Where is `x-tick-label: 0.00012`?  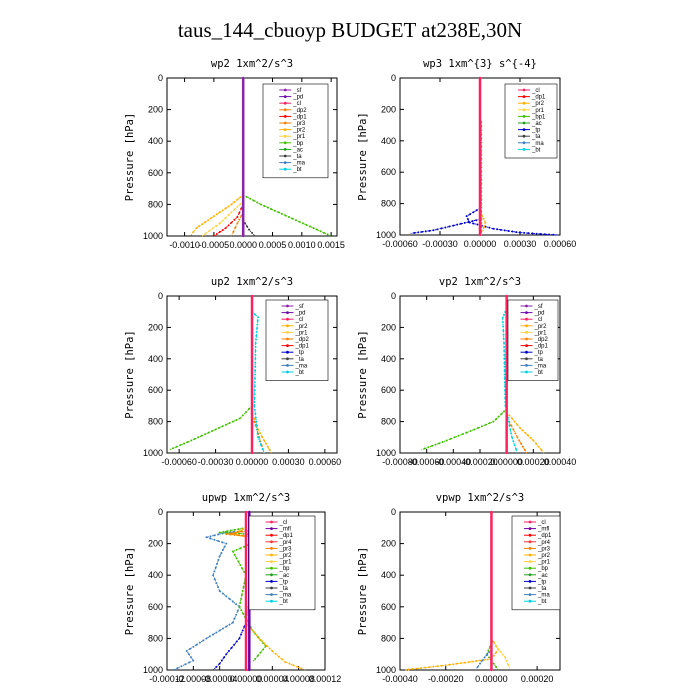
x-tick-label: 0.00012 is located at coordinates (325, 679).